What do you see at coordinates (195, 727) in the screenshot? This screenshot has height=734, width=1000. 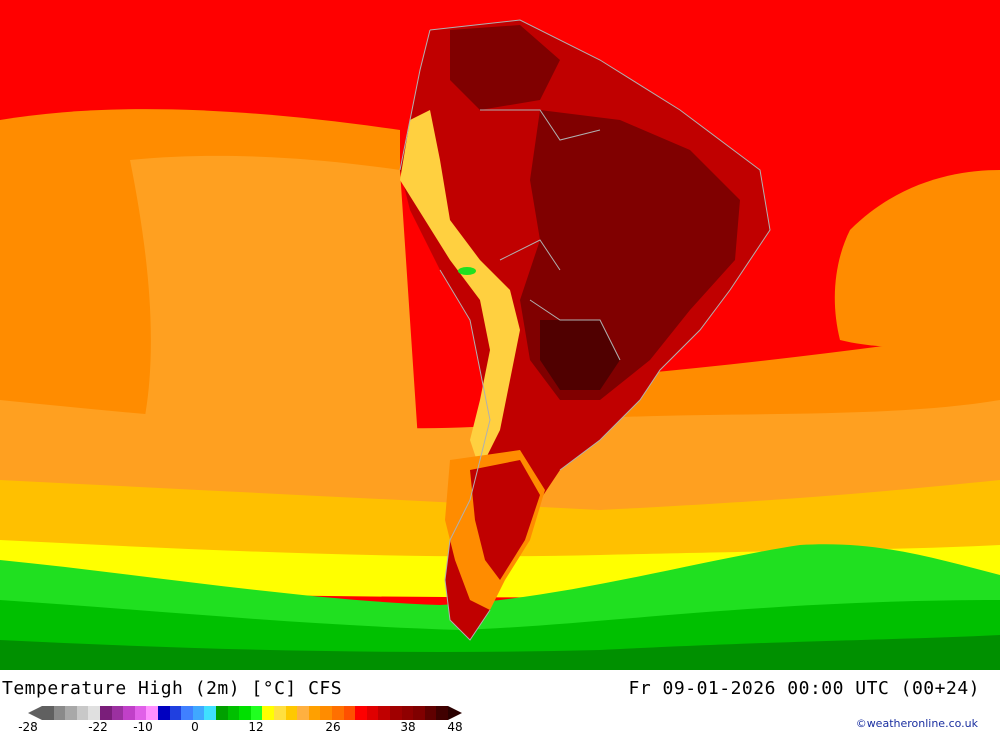 I see `legend-tick: 0` at bounding box center [195, 727].